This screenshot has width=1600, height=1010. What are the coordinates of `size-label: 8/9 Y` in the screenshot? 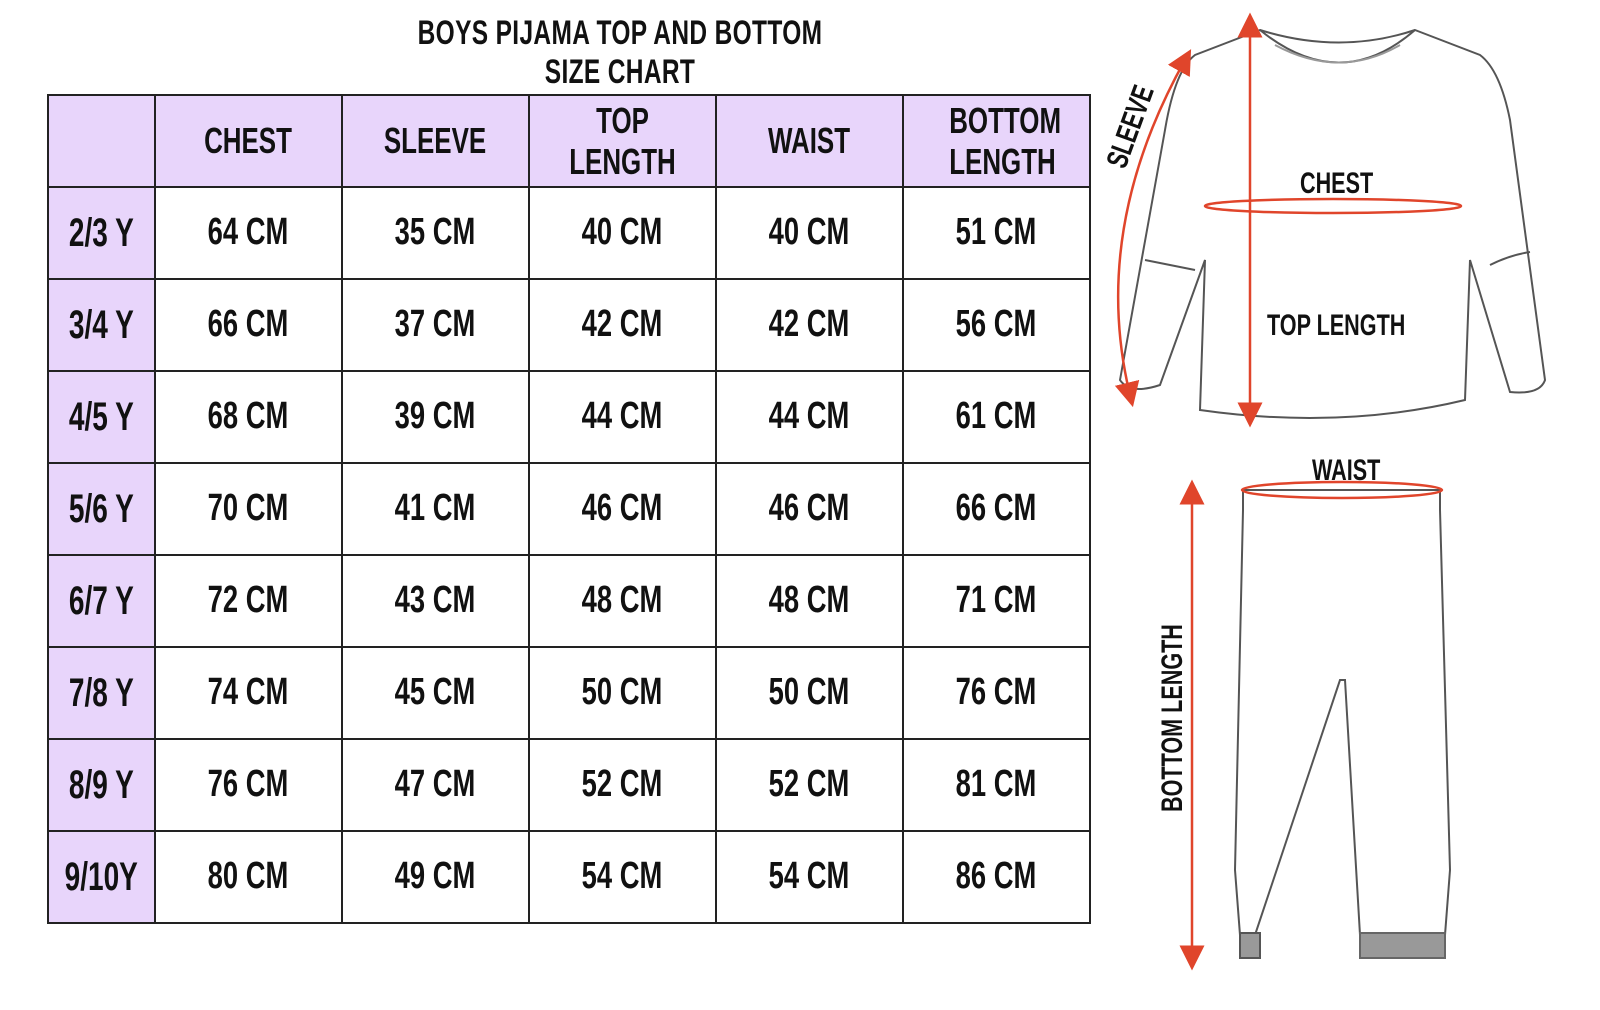 It's located at (101, 784).